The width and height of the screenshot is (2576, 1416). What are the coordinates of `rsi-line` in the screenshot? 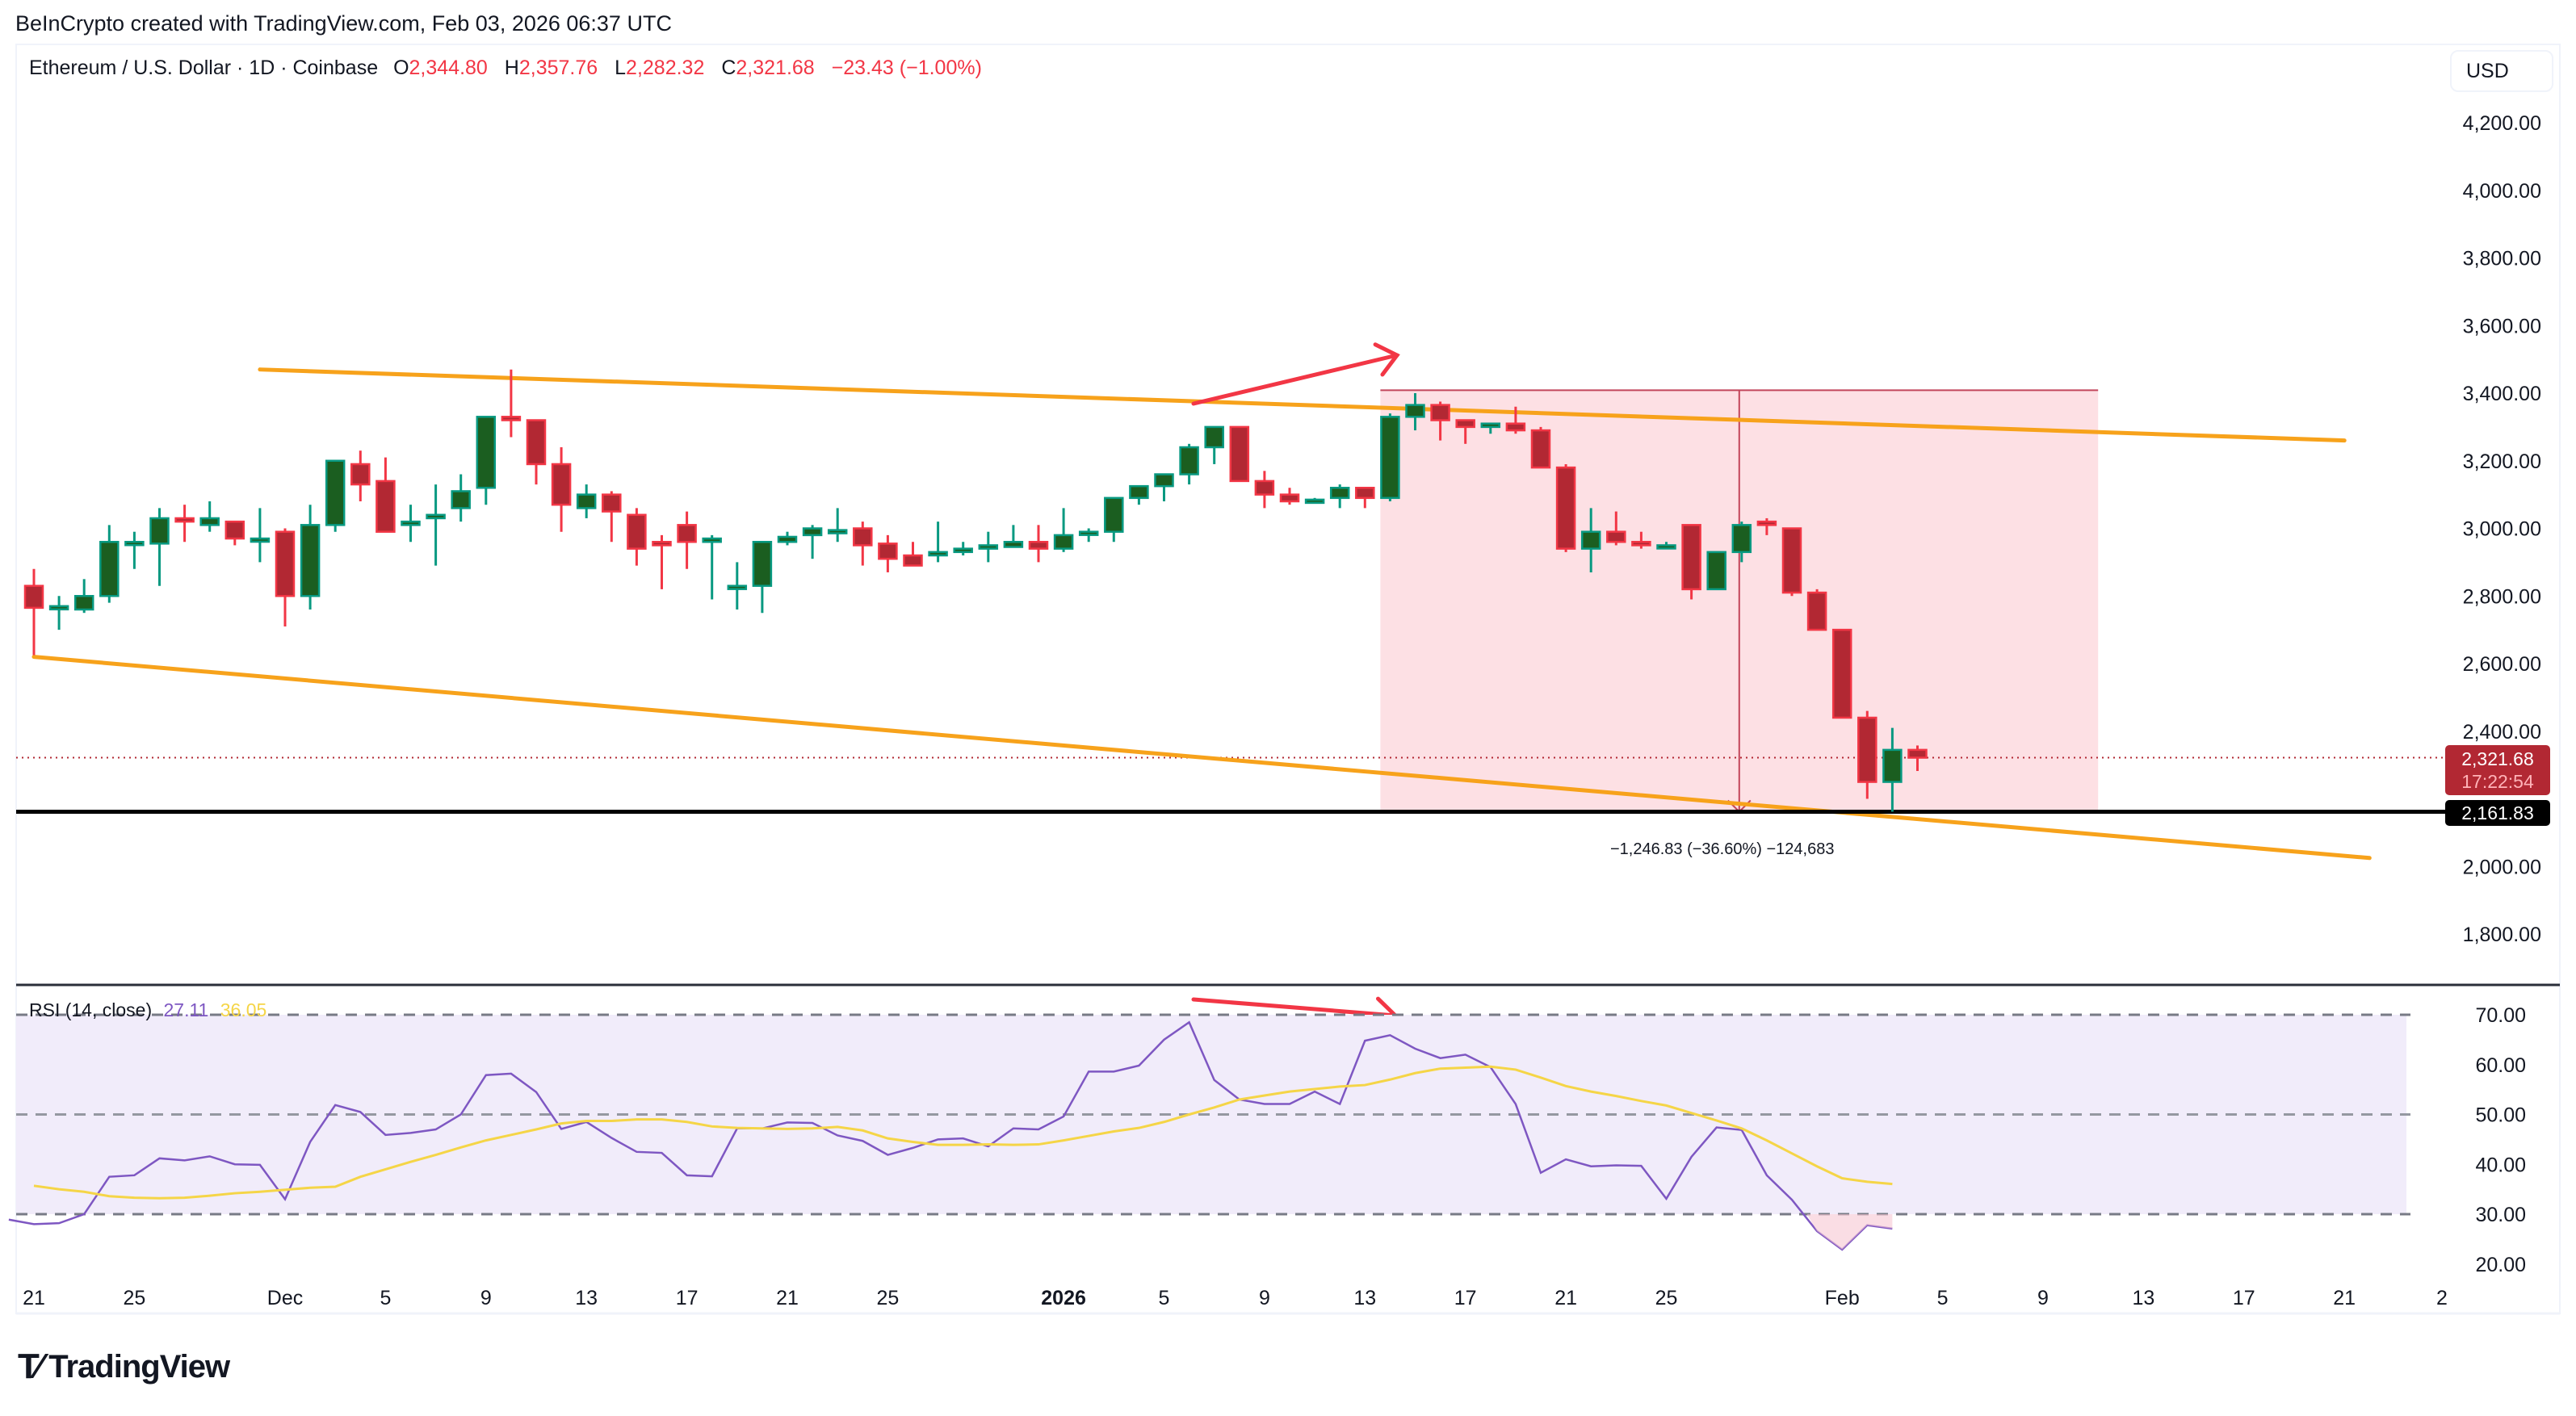 It's located at (950, 1135).